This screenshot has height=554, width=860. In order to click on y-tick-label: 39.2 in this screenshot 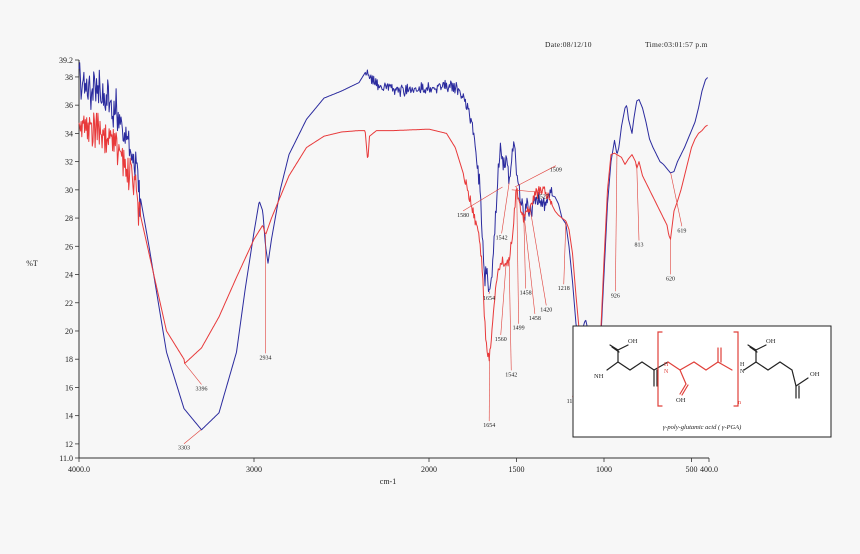, I will do `click(66, 60)`.